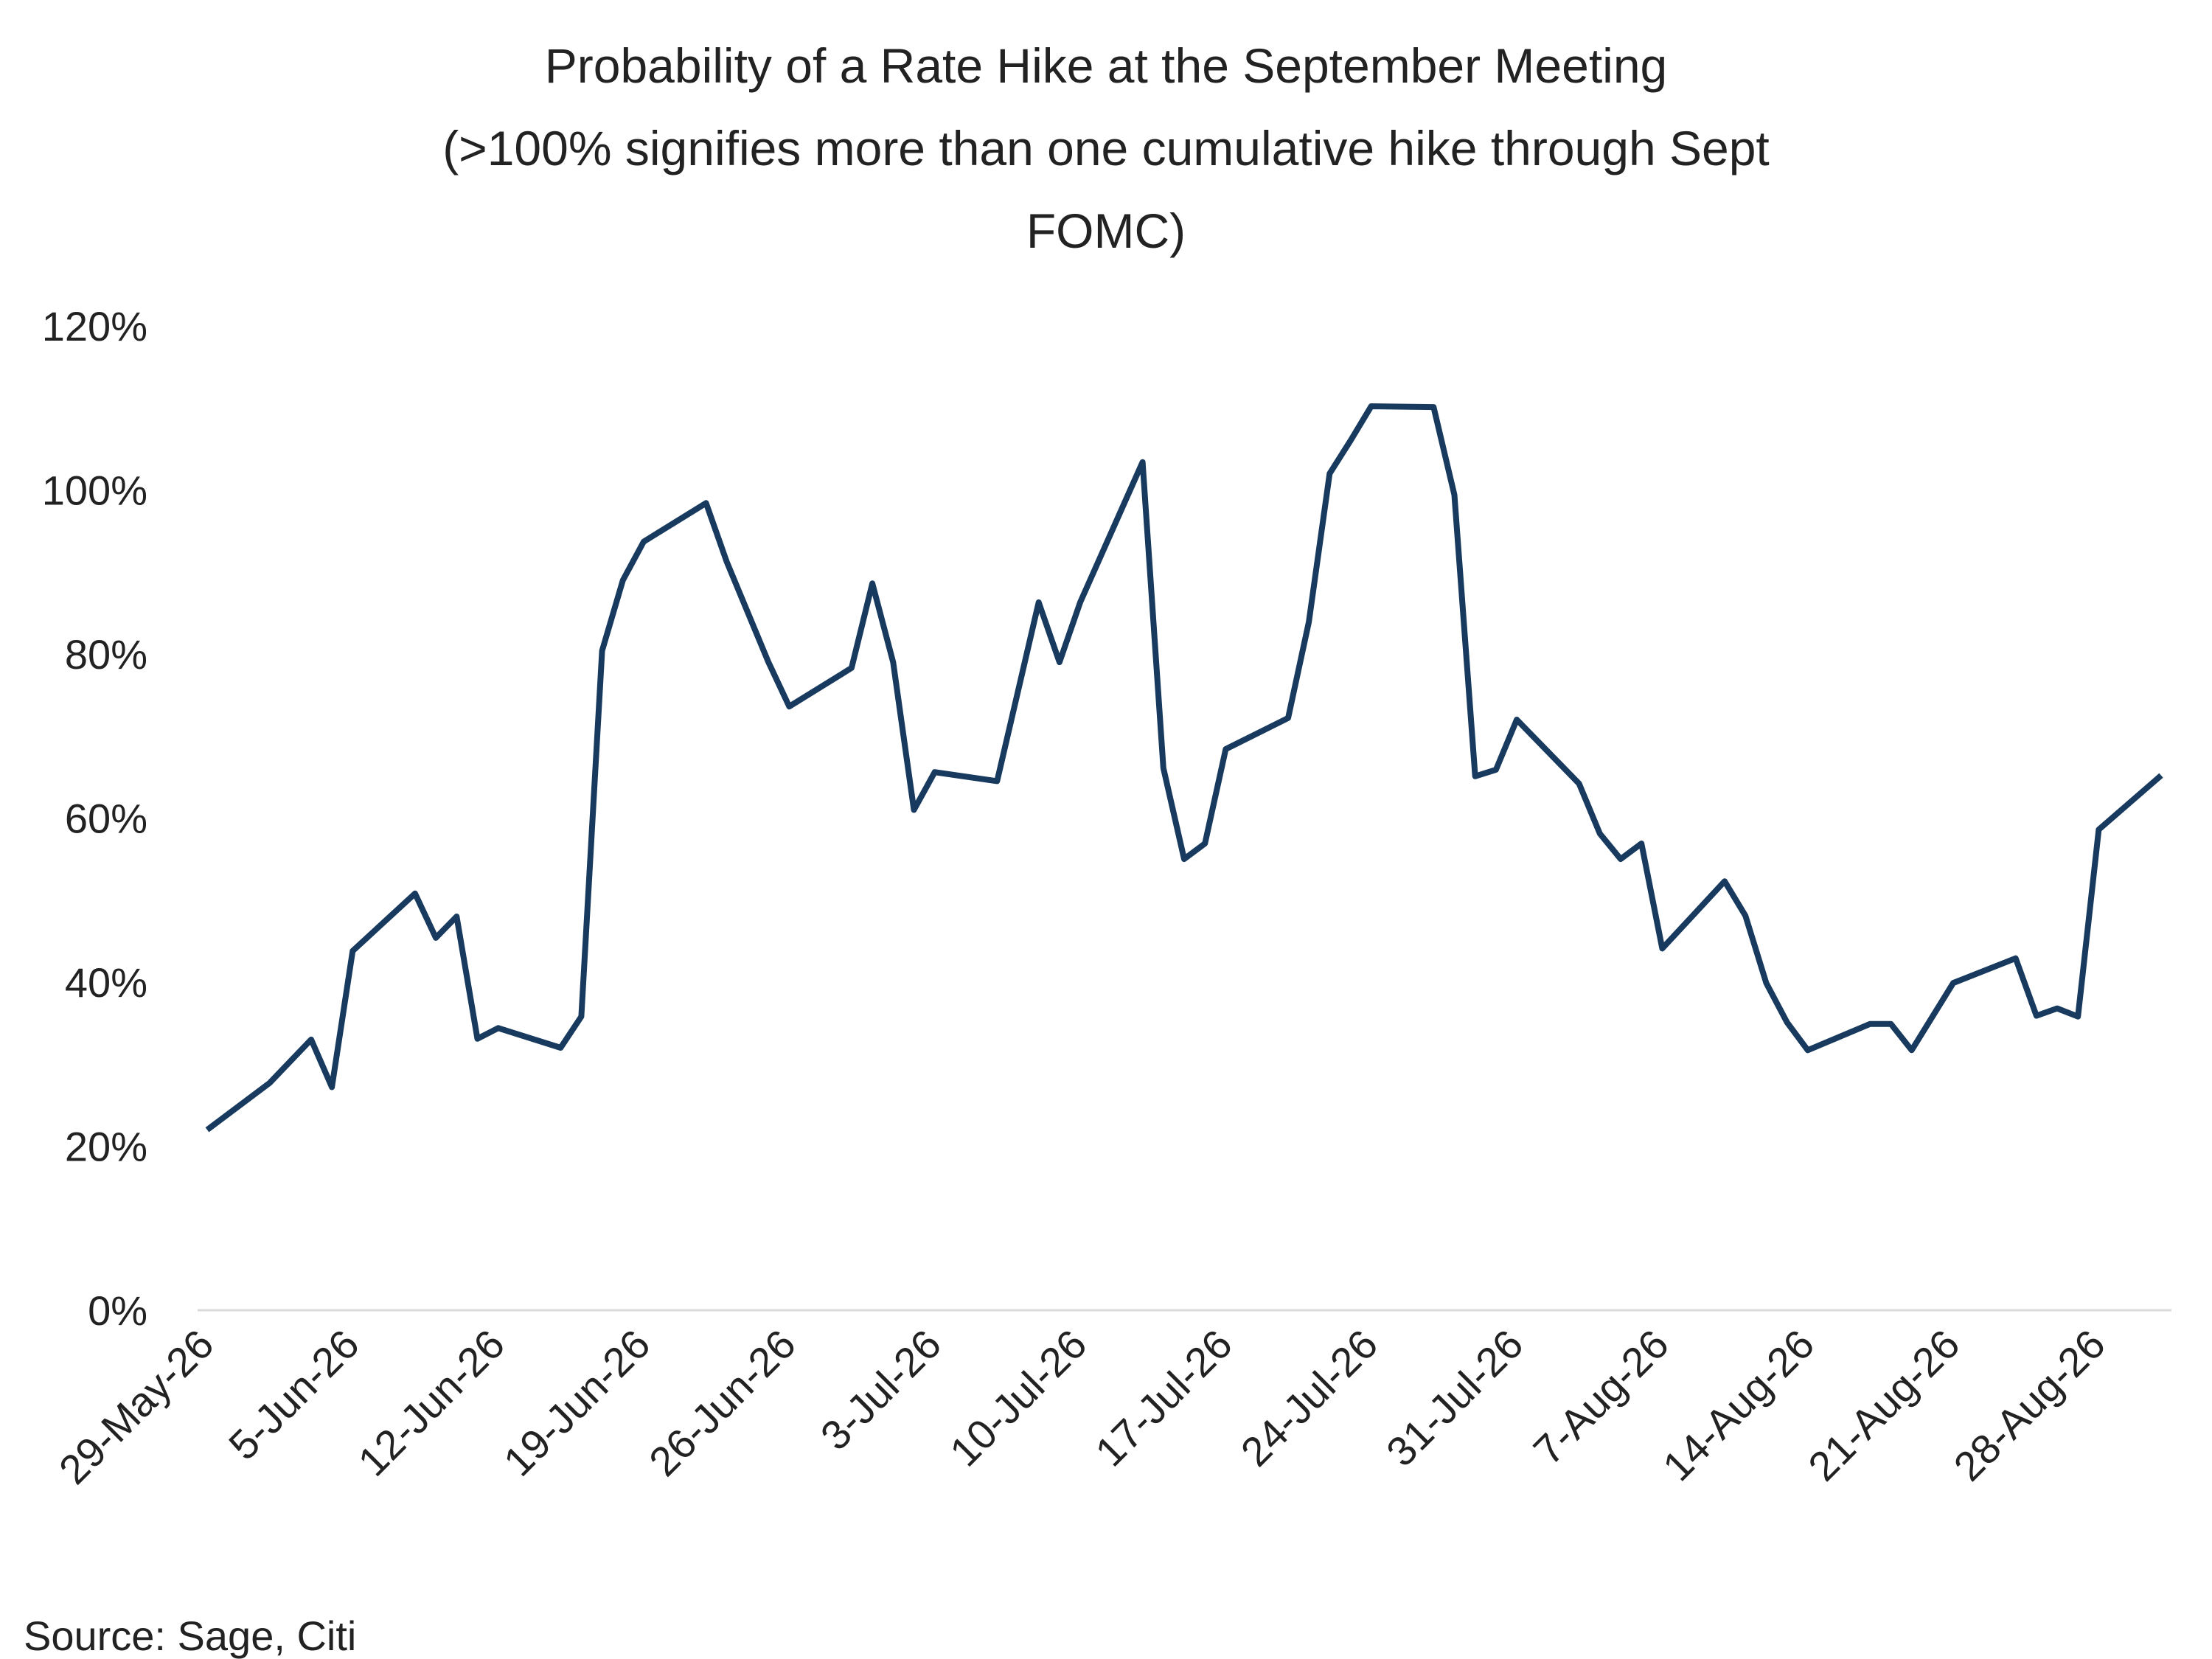 The height and width of the screenshot is (1659, 2212). What do you see at coordinates (2028, 1405) in the screenshot?
I see `x-tick-label: 28-Aug-26` at bounding box center [2028, 1405].